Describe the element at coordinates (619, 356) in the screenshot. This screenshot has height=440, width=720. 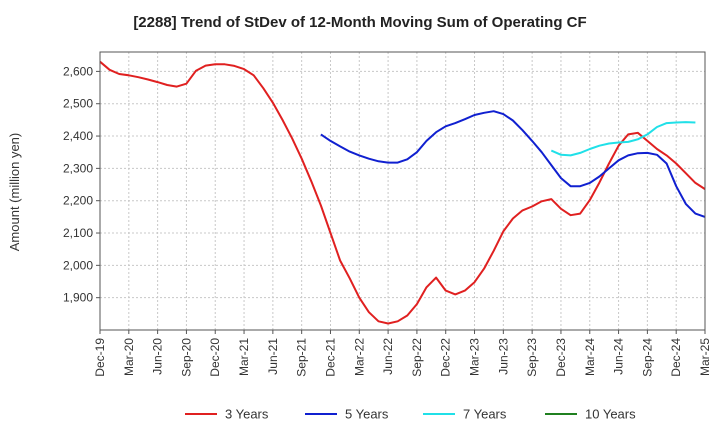
I see `x-tick-label: Jun-24` at that location.